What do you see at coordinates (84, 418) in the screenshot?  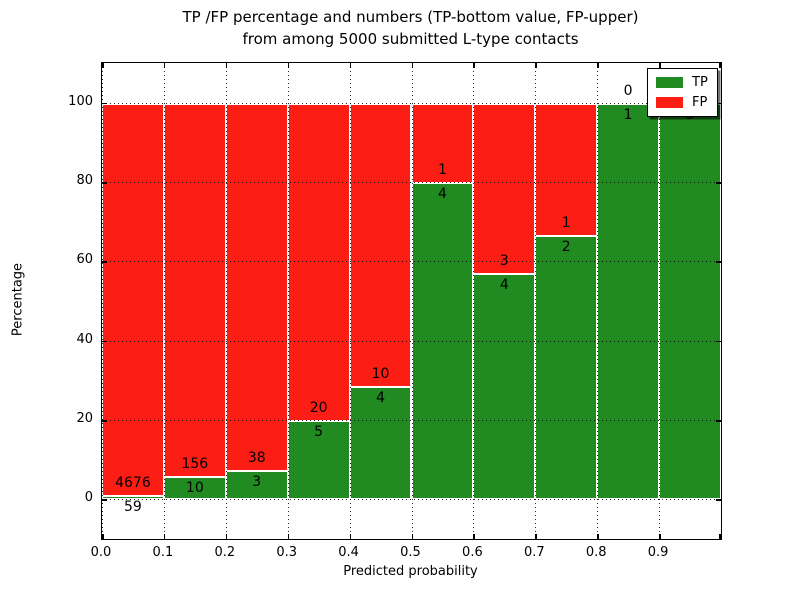 I see `y-tick-label: 20` at bounding box center [84, 418].